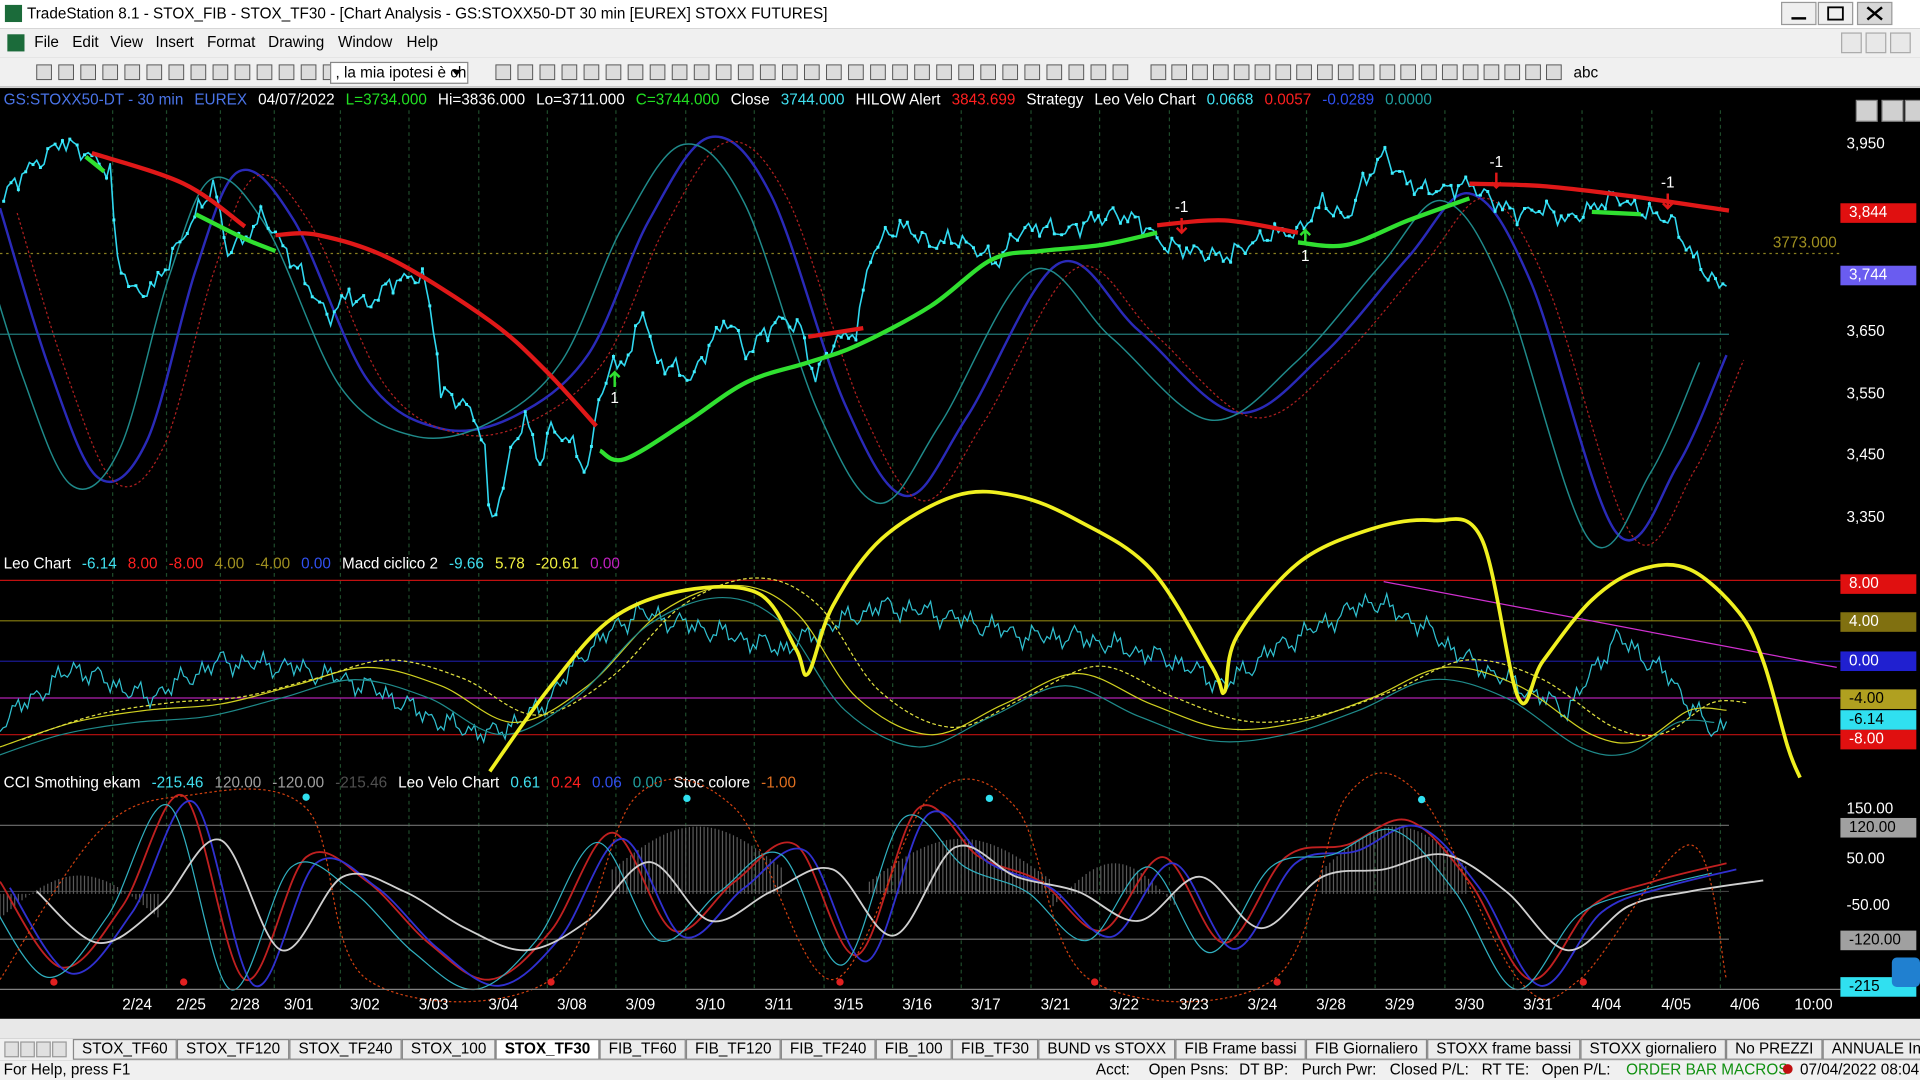 The width and height of the screenshot is (1920, 1080). I want to click on mdi-close, so click(1900, 43).